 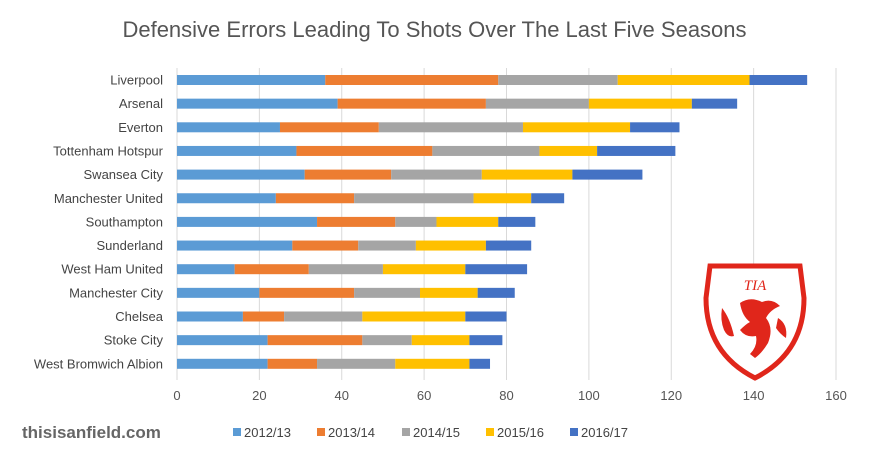 I want to click on category-label: Manchester United, so click(x=108, y=198).